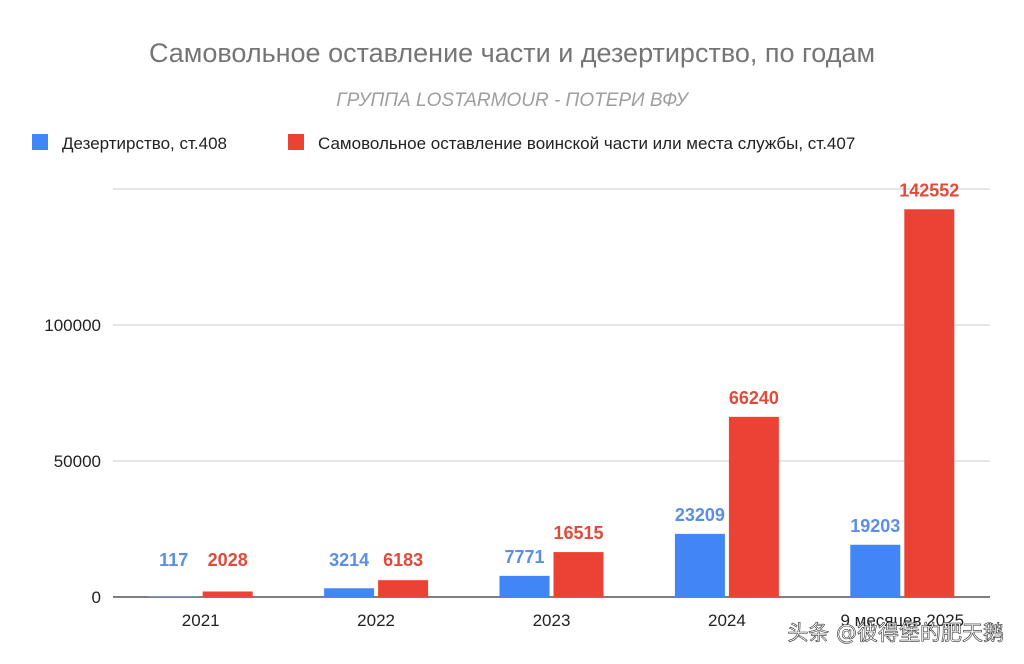  What do you see at coordinates (929, 190) in the screenshot?
I see `data-label-awol-4: 142552` at bounding box center [929, 190].